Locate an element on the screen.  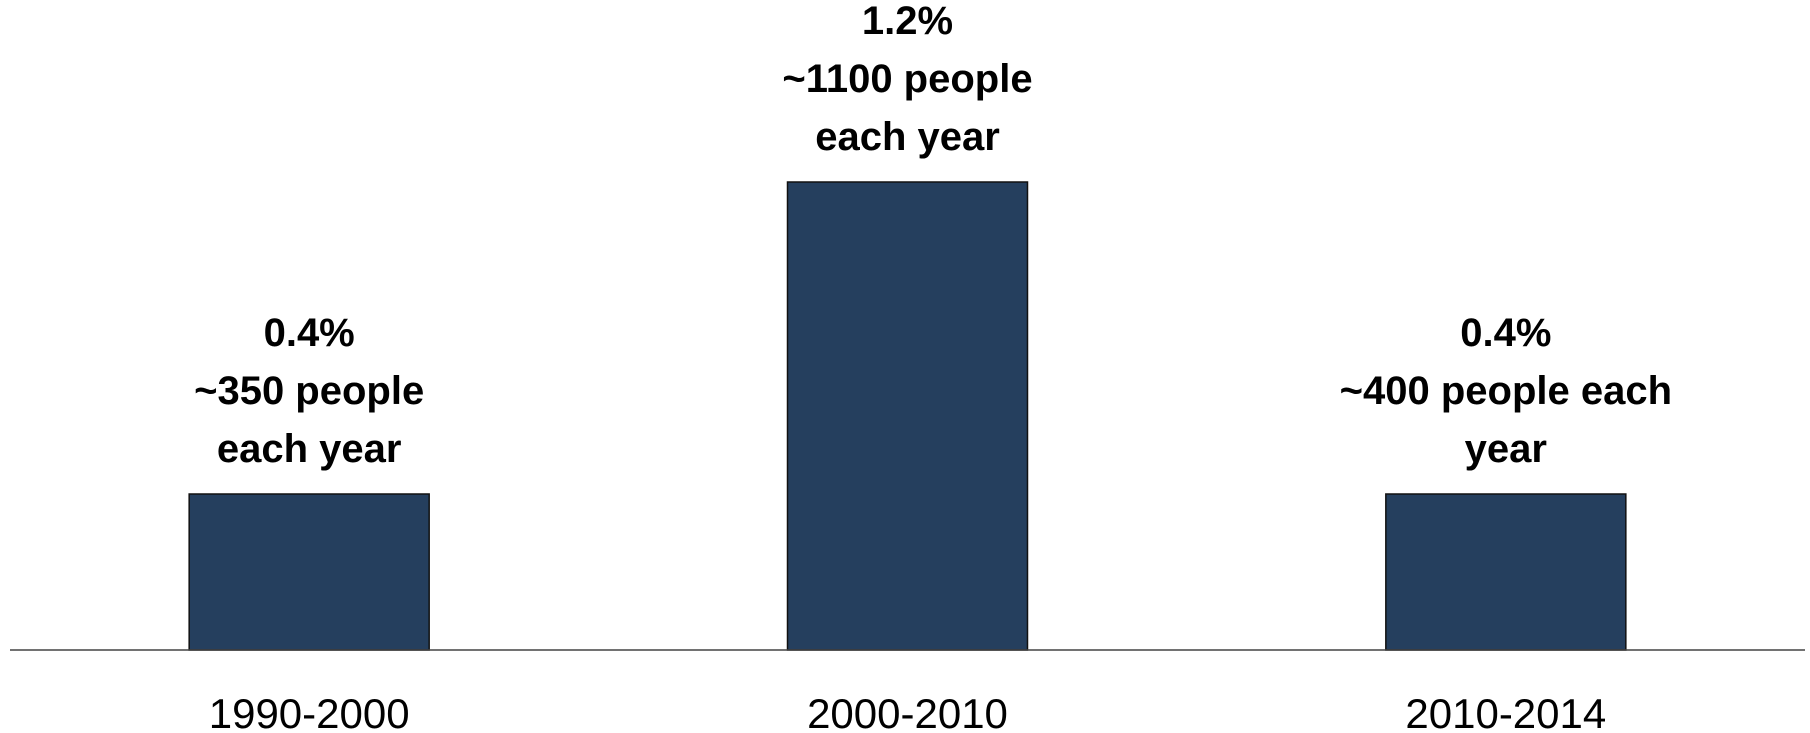
bar-2010-2014 is located at coordinates (1506, 572).